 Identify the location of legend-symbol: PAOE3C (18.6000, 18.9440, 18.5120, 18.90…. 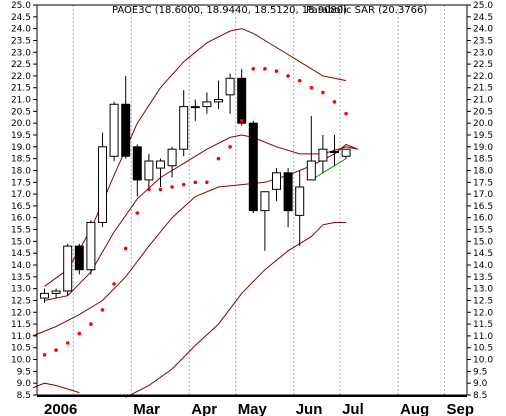
(229, 10).